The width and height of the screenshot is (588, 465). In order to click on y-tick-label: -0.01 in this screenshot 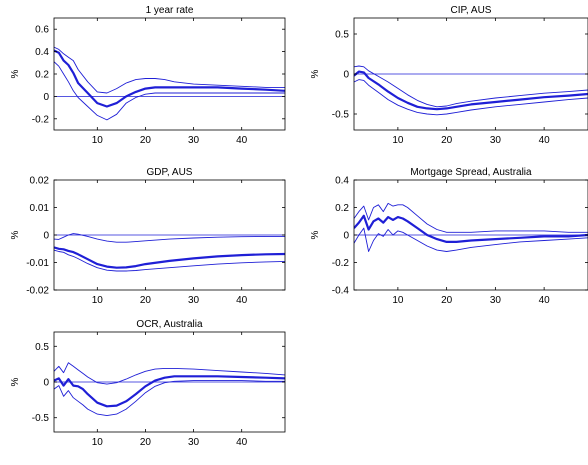, I will do `click(37, 263)`.